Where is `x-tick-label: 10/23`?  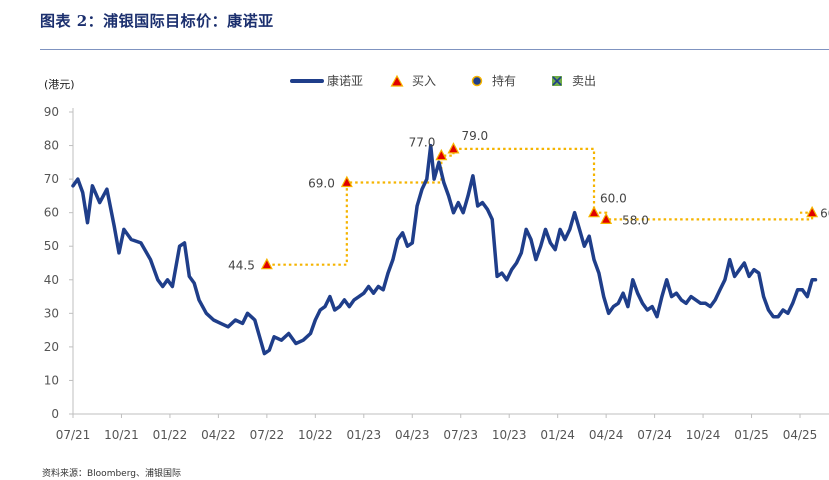 x-tick-label: 10/23 is located at coordinates (509, 435).